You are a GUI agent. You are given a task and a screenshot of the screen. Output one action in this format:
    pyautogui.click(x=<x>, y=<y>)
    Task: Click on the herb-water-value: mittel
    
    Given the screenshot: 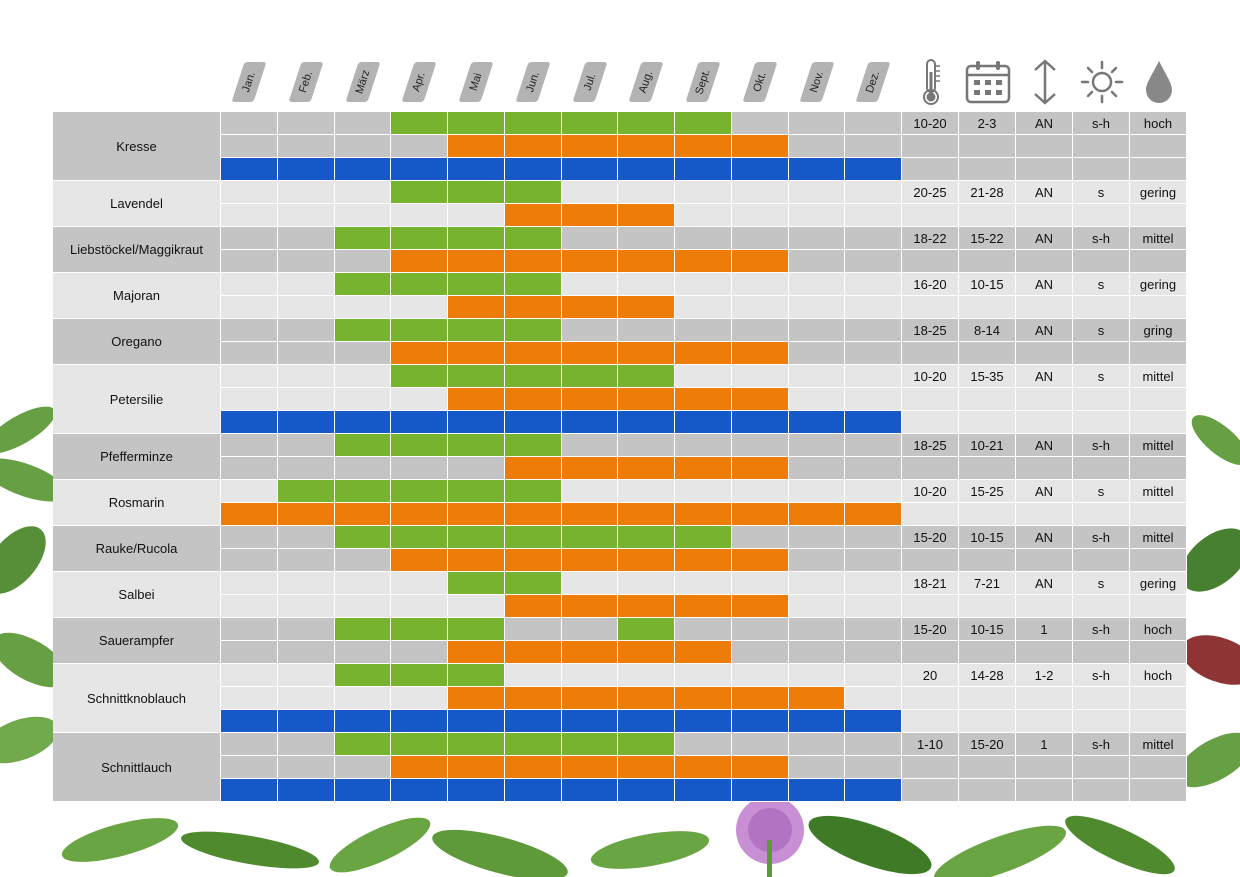 What is the action you would take?
    pyautogui.click(x=1158, y=445)
    